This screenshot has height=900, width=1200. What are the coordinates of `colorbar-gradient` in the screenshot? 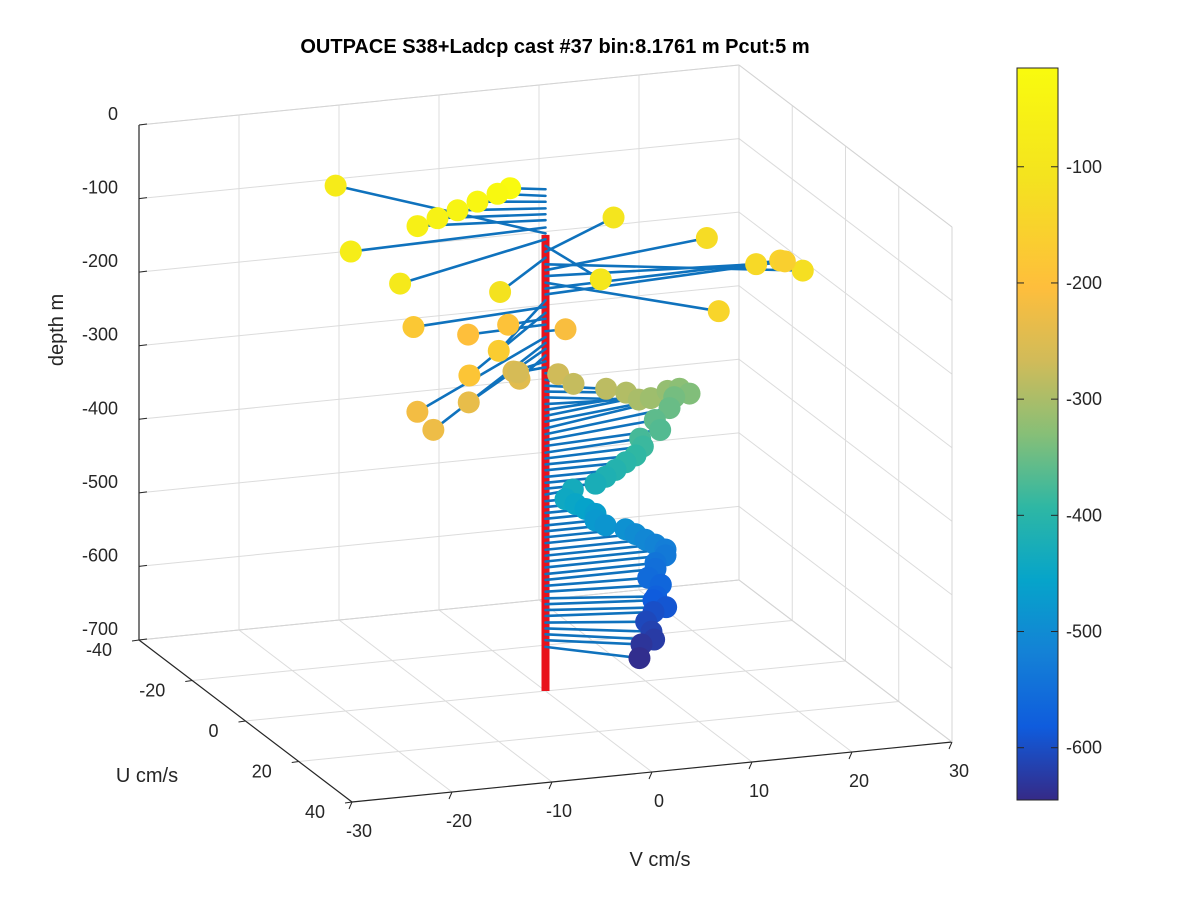 It's located at (1037, 434).